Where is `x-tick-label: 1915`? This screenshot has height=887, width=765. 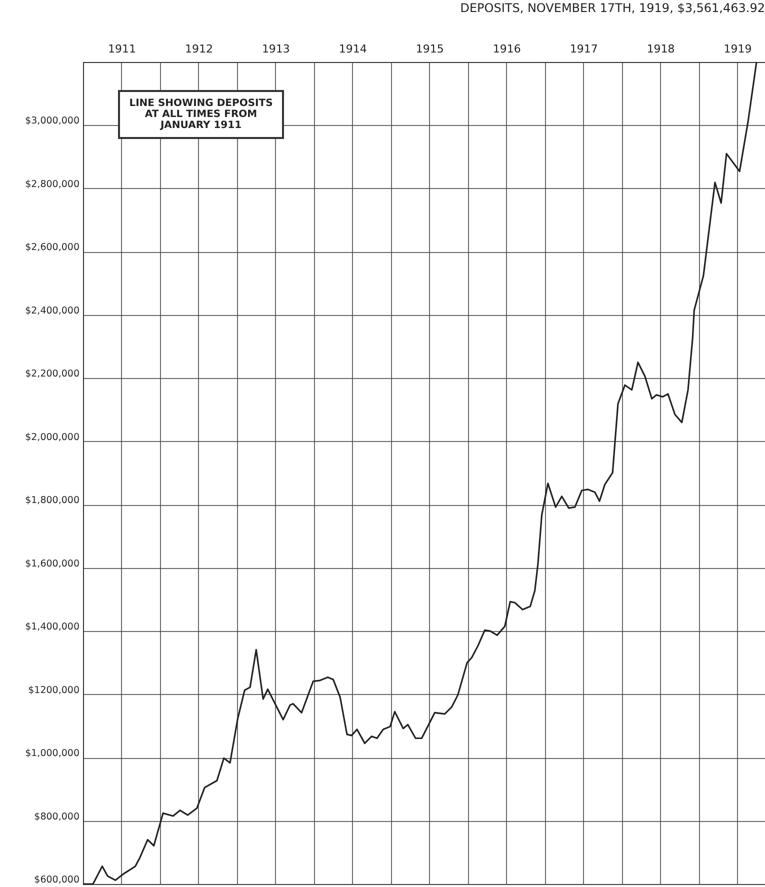
x-tick-label: 1915 is located at coordinates (430, 49).